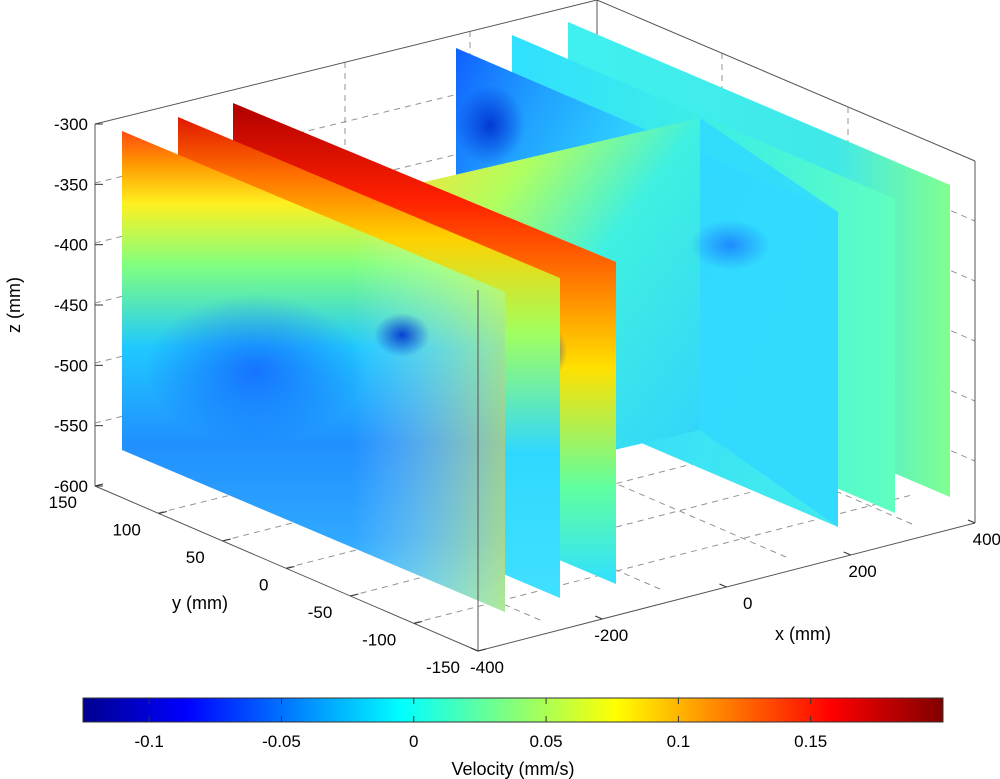 The image size is (1000, 779). What do you see at coordinates (71, 426) in the screenshot?
I see `z-tick-label: -550` at bounding box center [71, 426].